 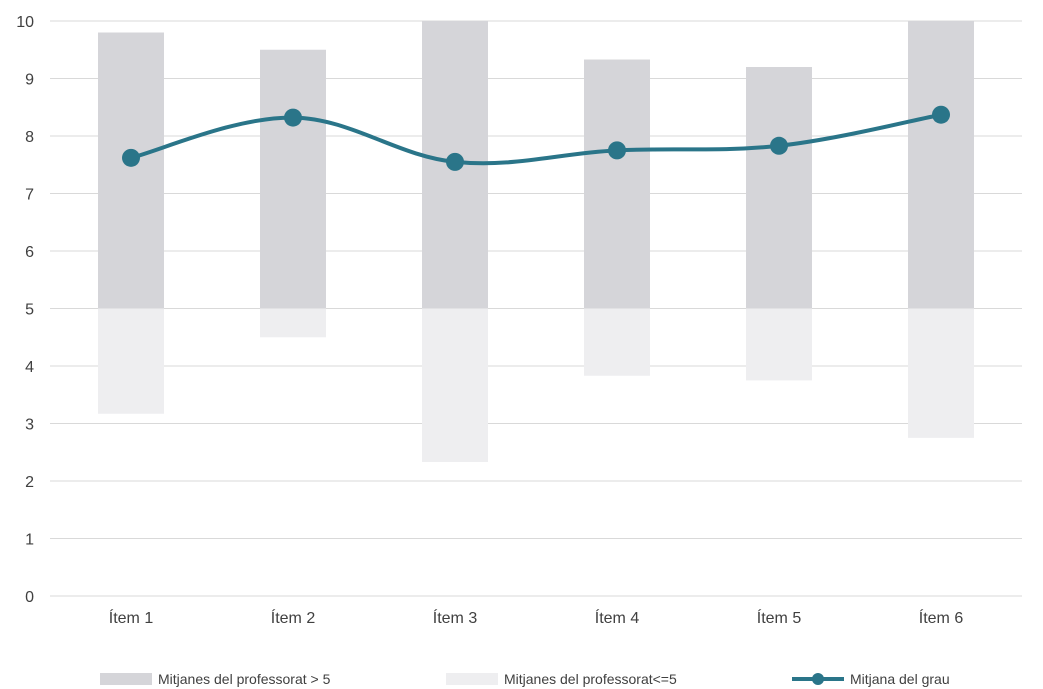 What do you see at coordinates (131, 617) in the screenshot?
I see `x-tick-label: Ítem 1` at bounding box center [131, 617].